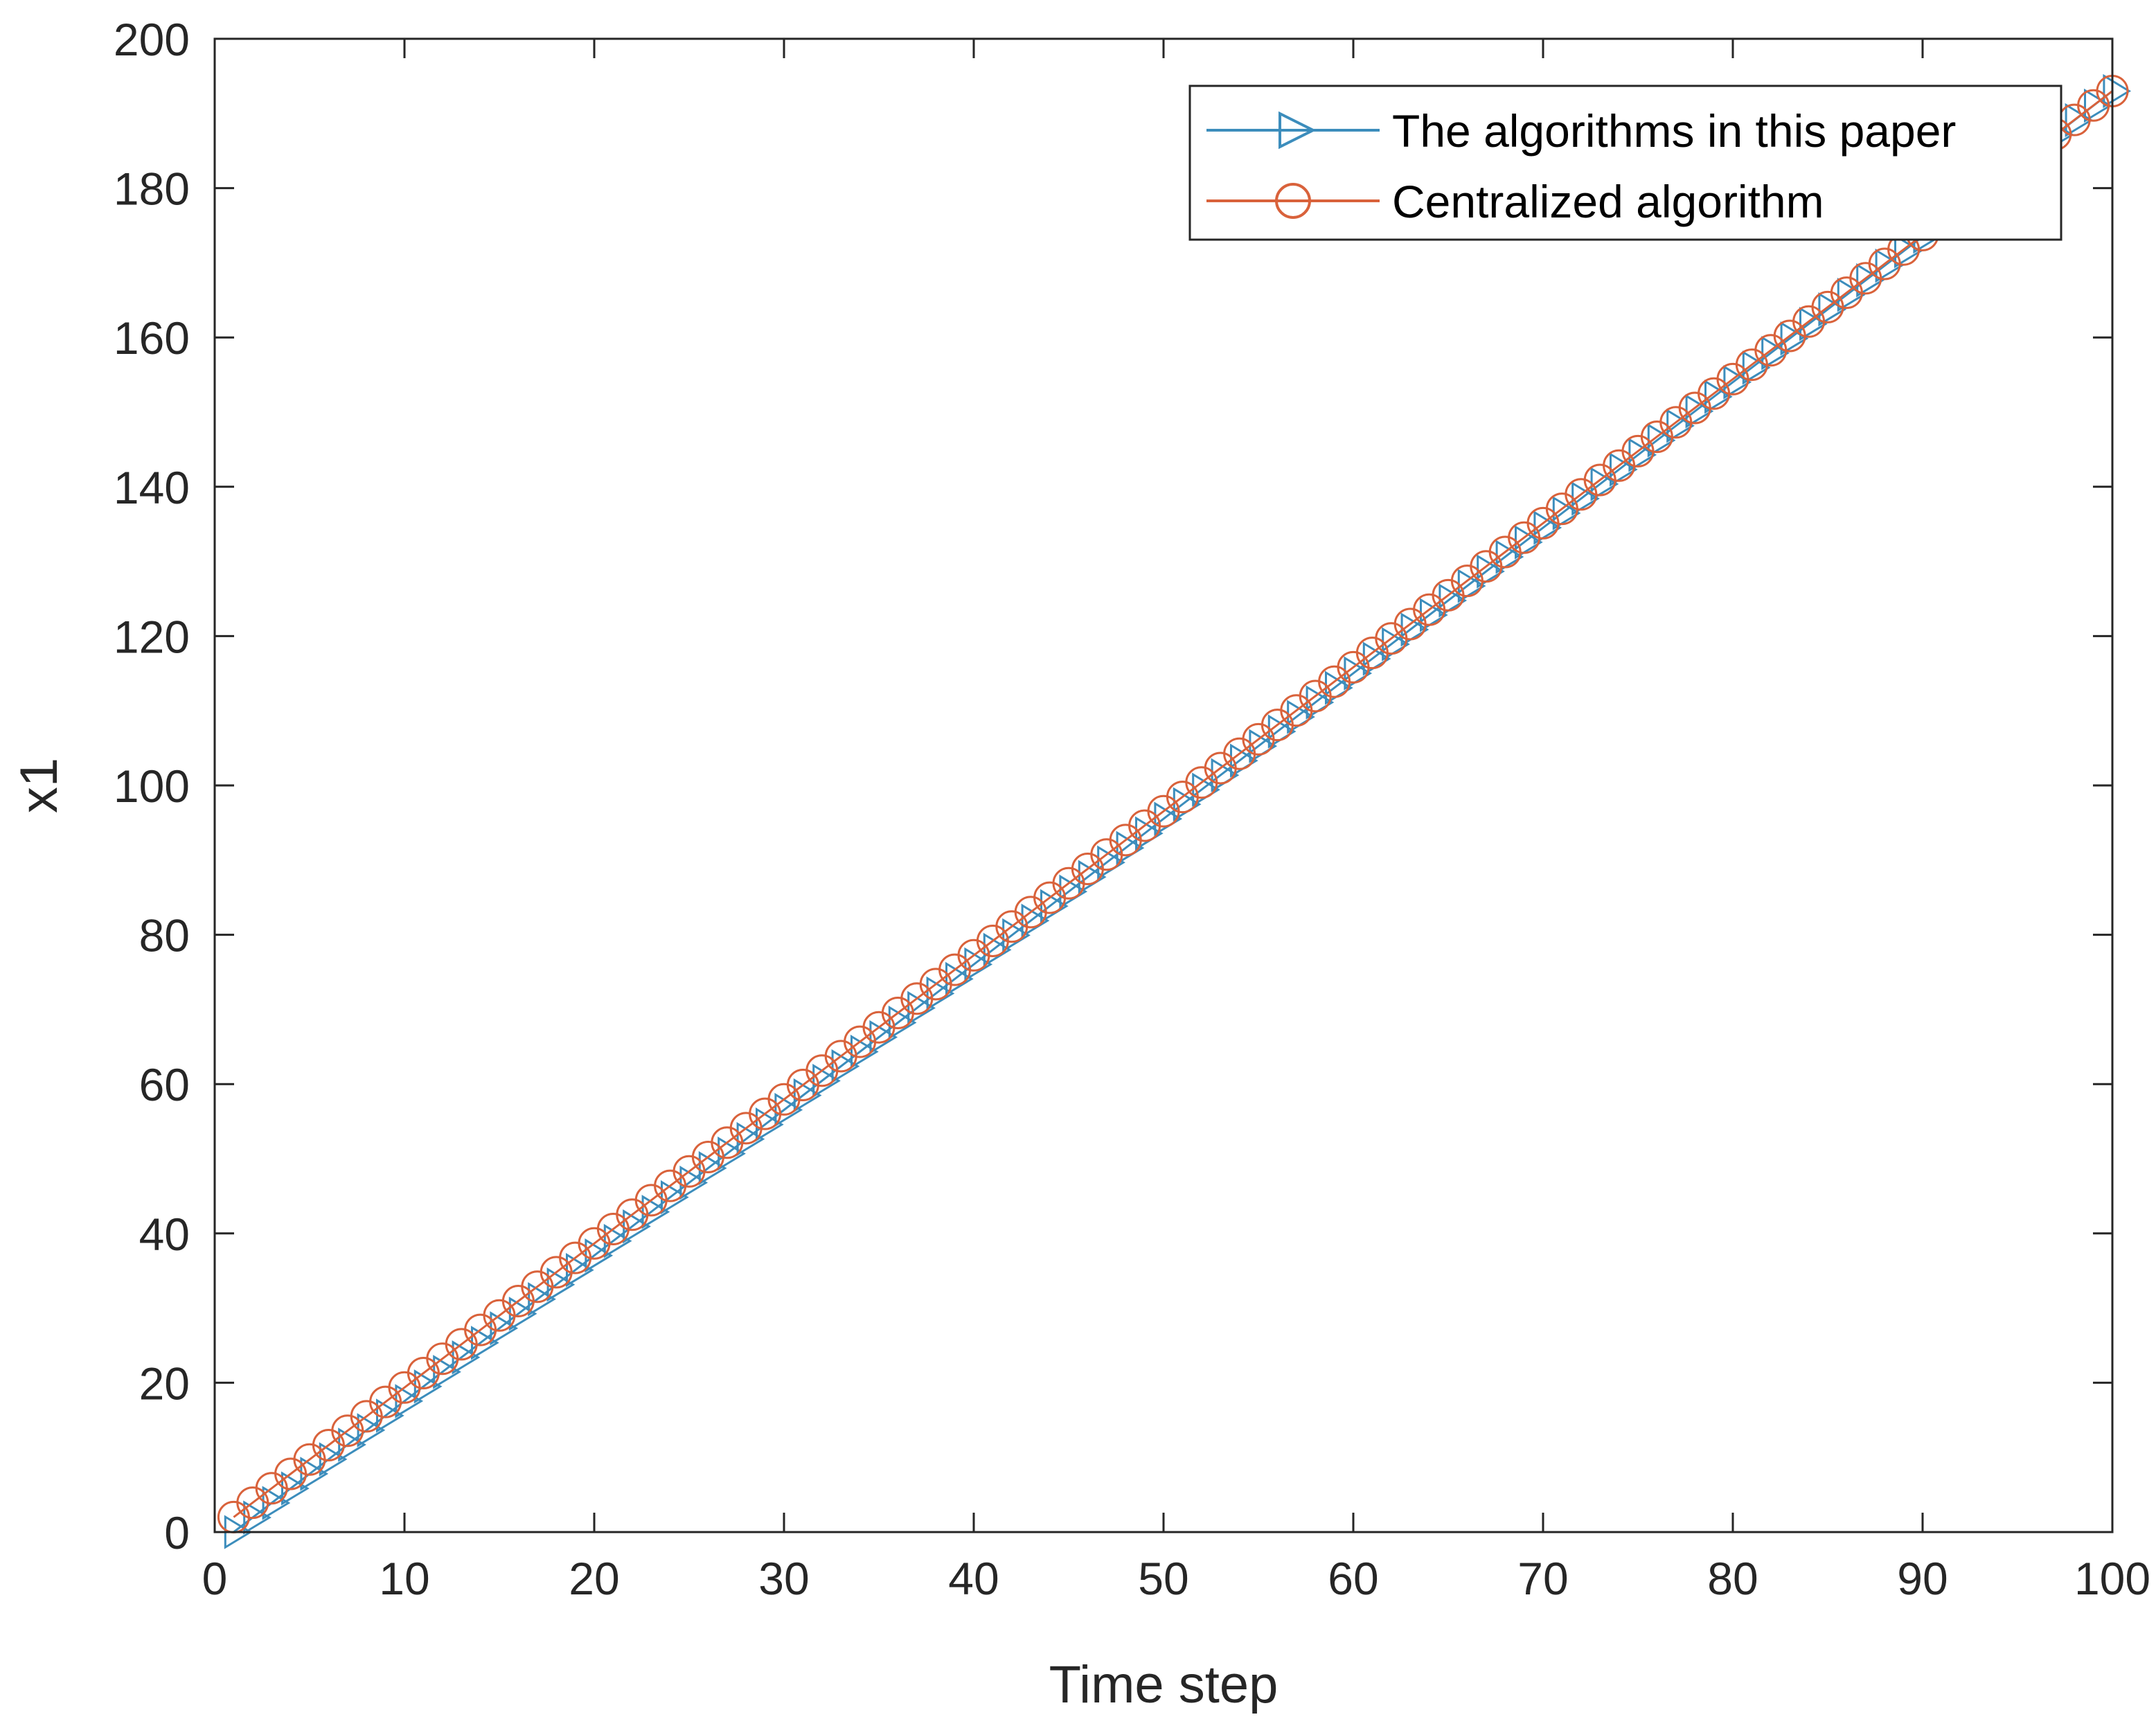 The image size is (2156, 1717). Describe the element at coordinates (165, 936) in the screenshot. I see `y-tick-label: 80` at that location.